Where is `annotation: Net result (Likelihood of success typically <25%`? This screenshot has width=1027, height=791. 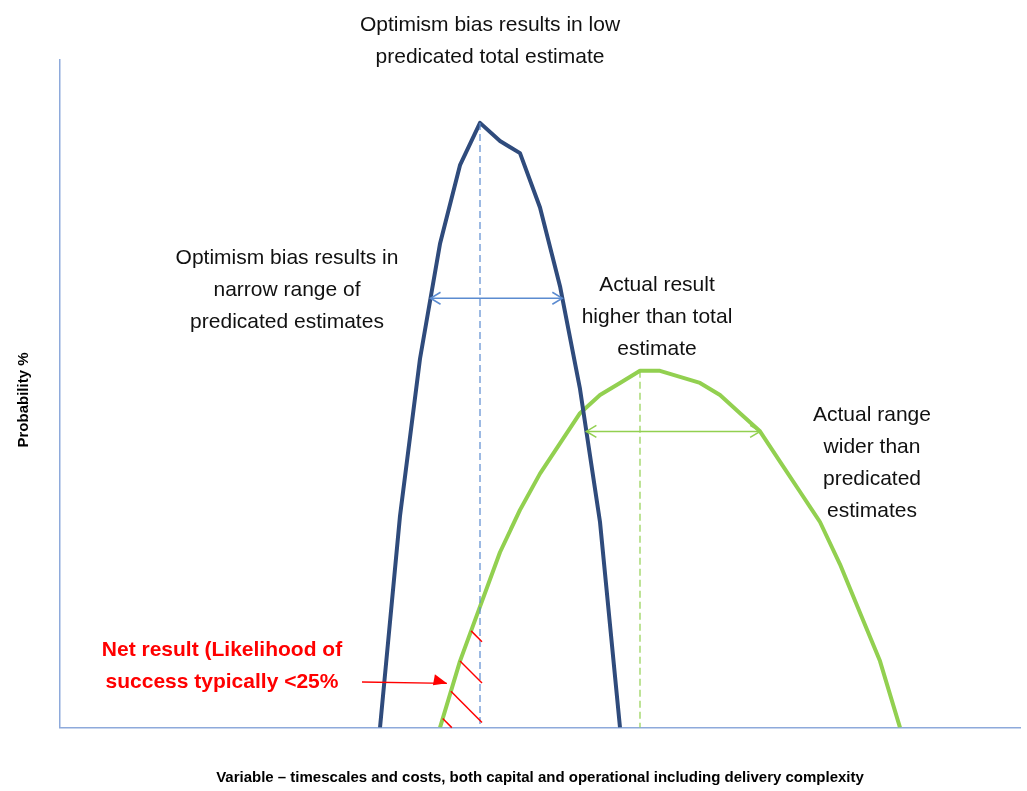
annotation: Net result (Likelihood of success typically <25% is located at coordinates (222, 665).